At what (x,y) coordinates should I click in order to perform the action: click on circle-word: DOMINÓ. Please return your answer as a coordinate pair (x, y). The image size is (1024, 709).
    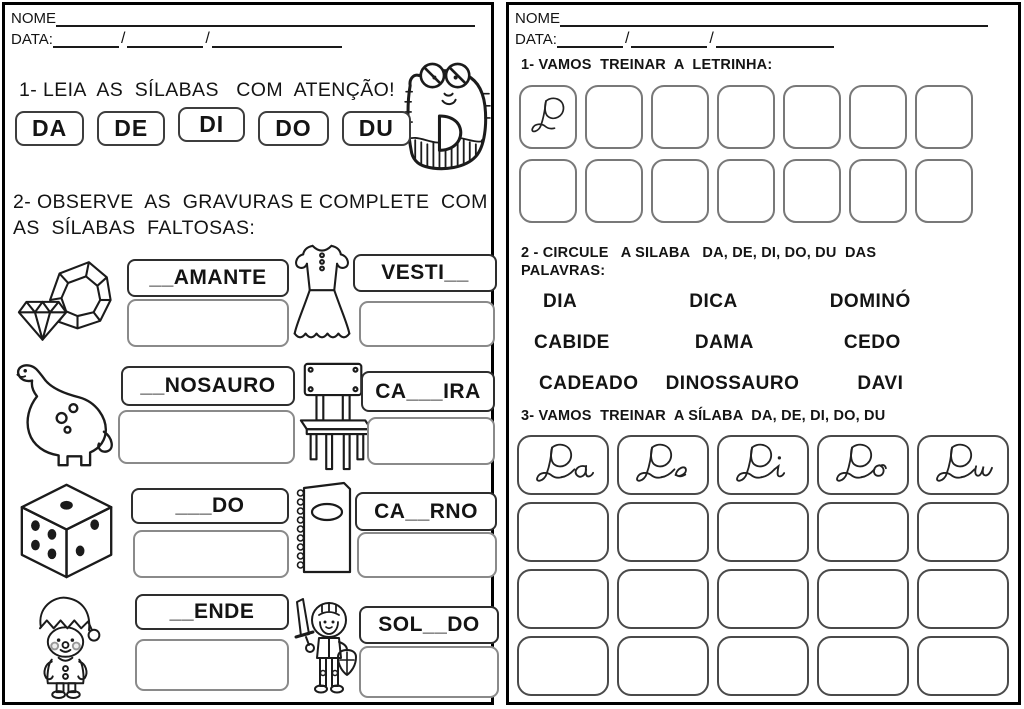
    Looking at the image, I should click on (870, 301).